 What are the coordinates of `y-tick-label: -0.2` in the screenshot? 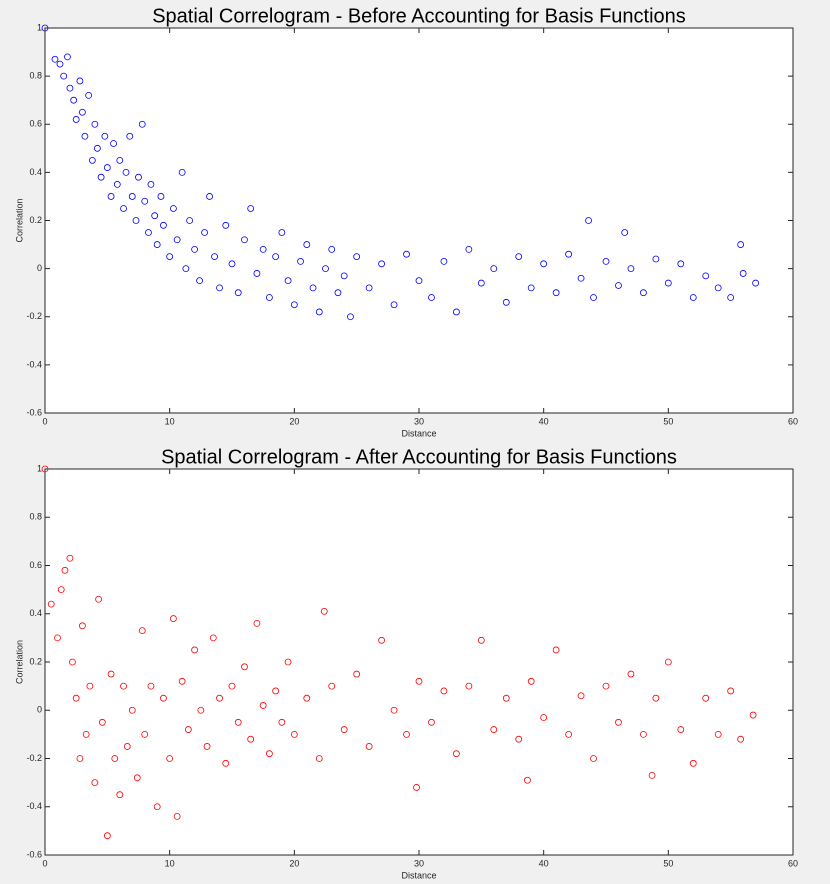 It's located at (34, 316).